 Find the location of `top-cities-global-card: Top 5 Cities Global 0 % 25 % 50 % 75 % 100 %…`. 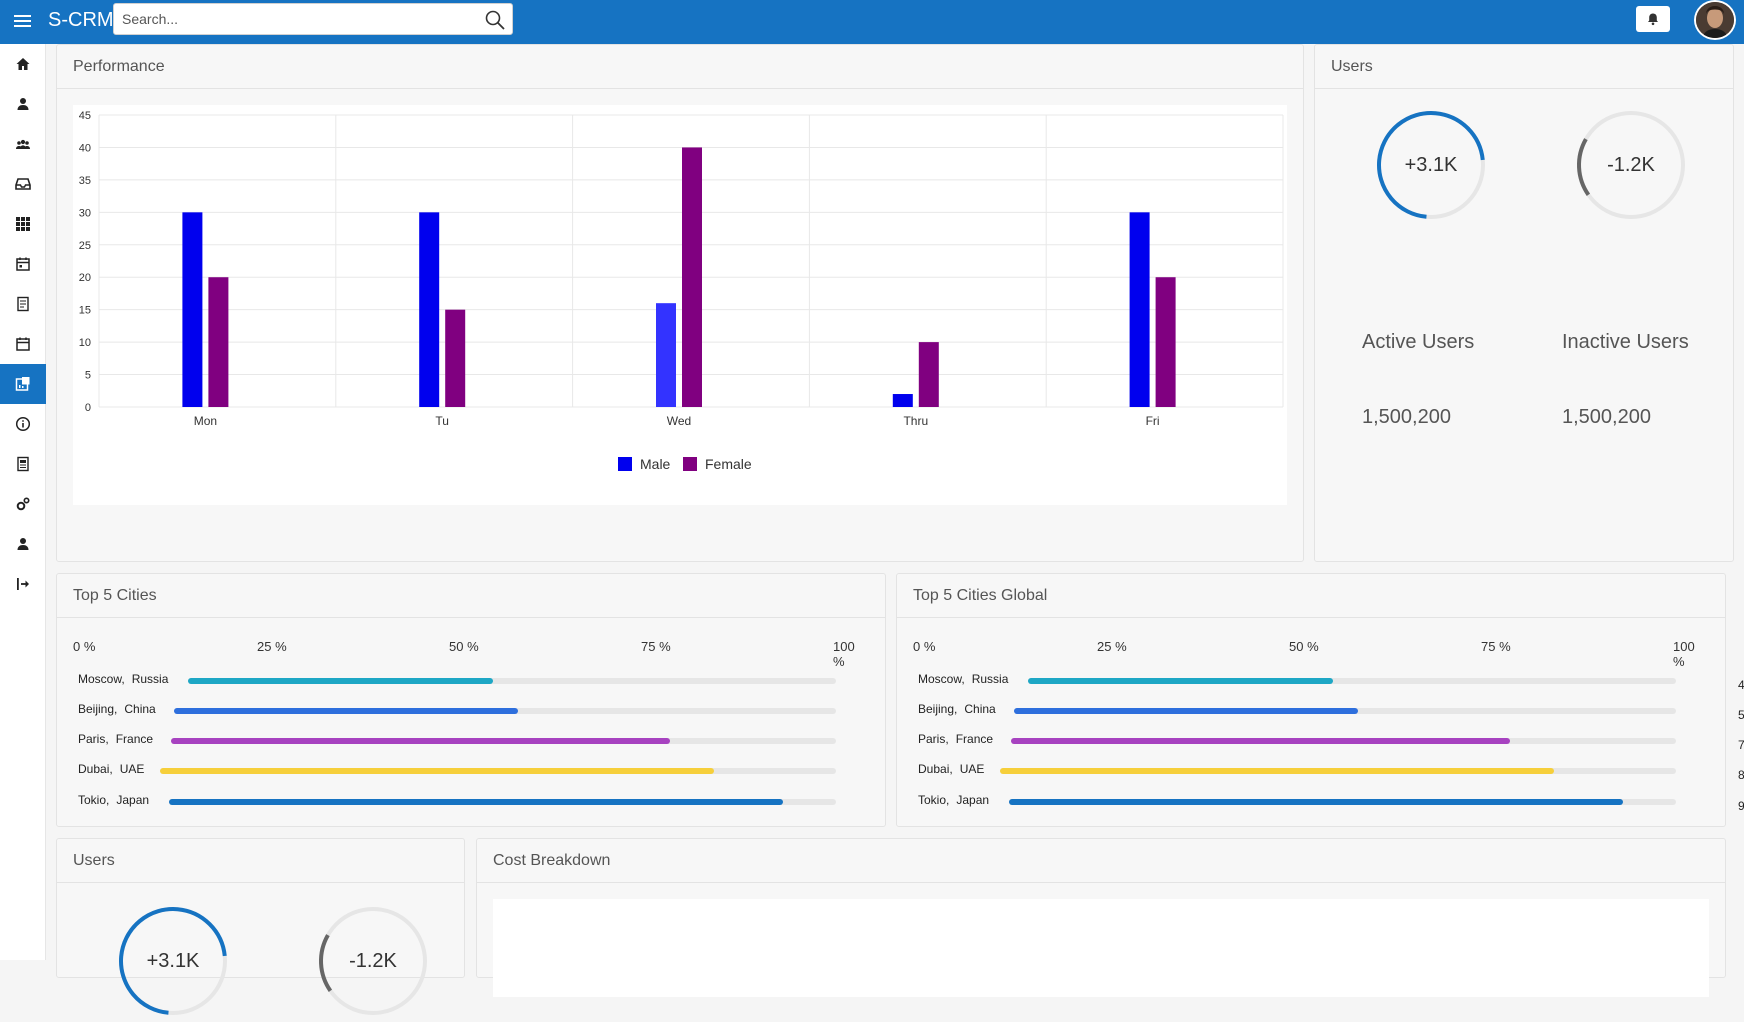

top-cities-global-card: Top 5 Cities Global 0 % 25 % 50 % 75 % 100 %… is located at coordinates (1320, 700).